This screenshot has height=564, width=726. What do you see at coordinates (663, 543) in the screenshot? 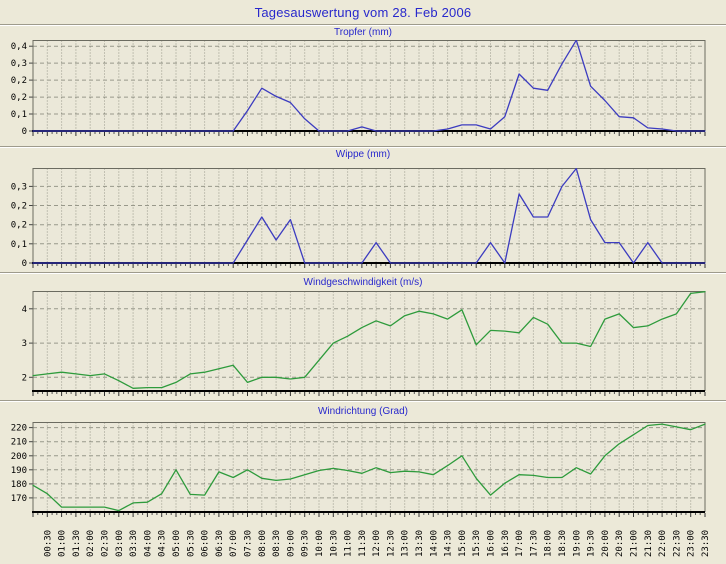
I see `x-axis-label: 22:00` at bounding box center [663, 543].